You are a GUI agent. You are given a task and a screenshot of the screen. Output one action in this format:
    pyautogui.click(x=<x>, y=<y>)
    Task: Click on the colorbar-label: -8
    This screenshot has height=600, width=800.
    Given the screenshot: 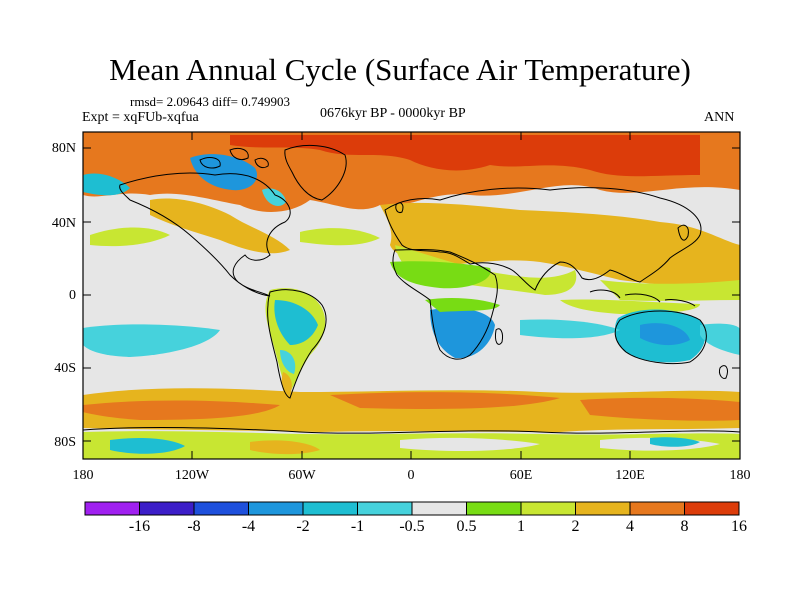 What is the action you would take?
    pyautogui.click(x=194, y=526)
    